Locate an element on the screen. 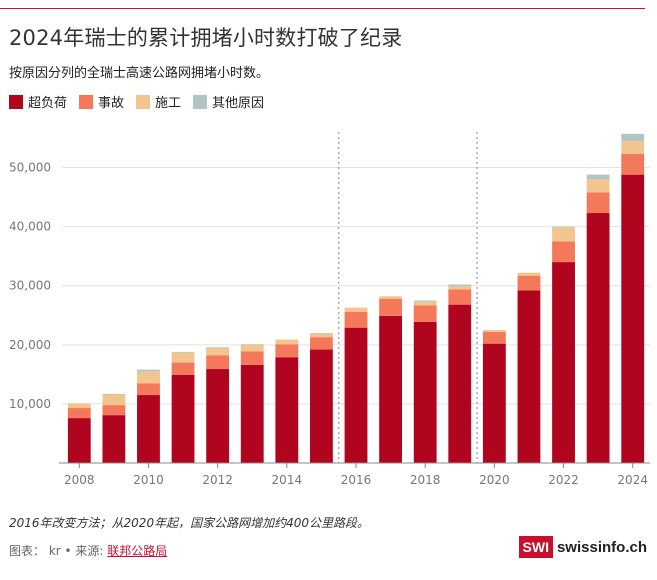  legend: 超负荷 事故 施工 其他原因 is located at coordinates (142, 101).